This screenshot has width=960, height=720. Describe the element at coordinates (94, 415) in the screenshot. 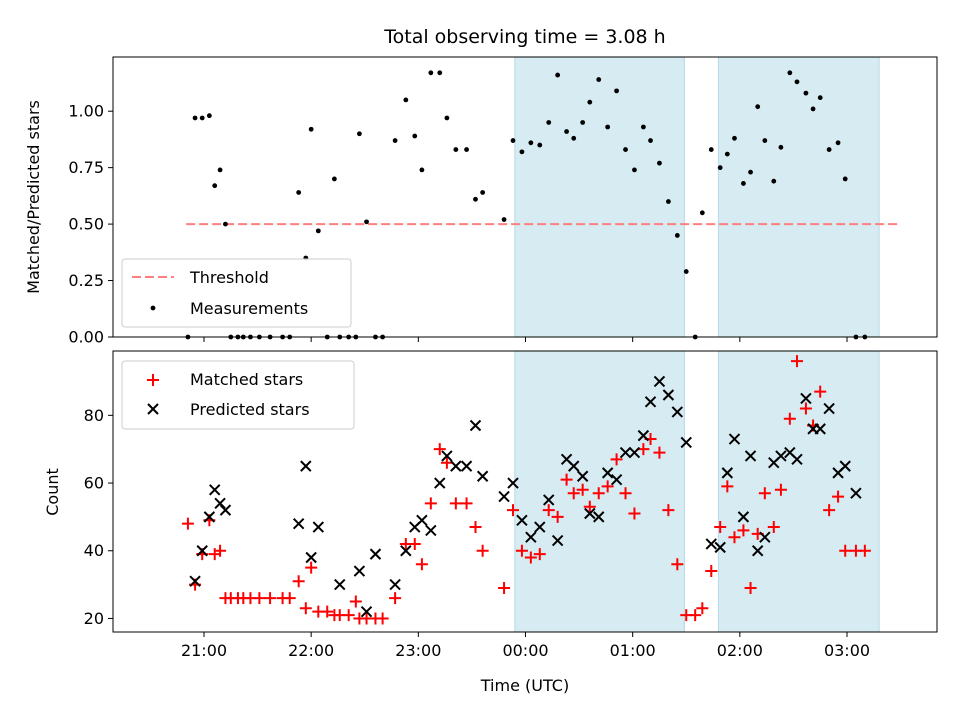

I see `y-tick-label: 80` at that location.